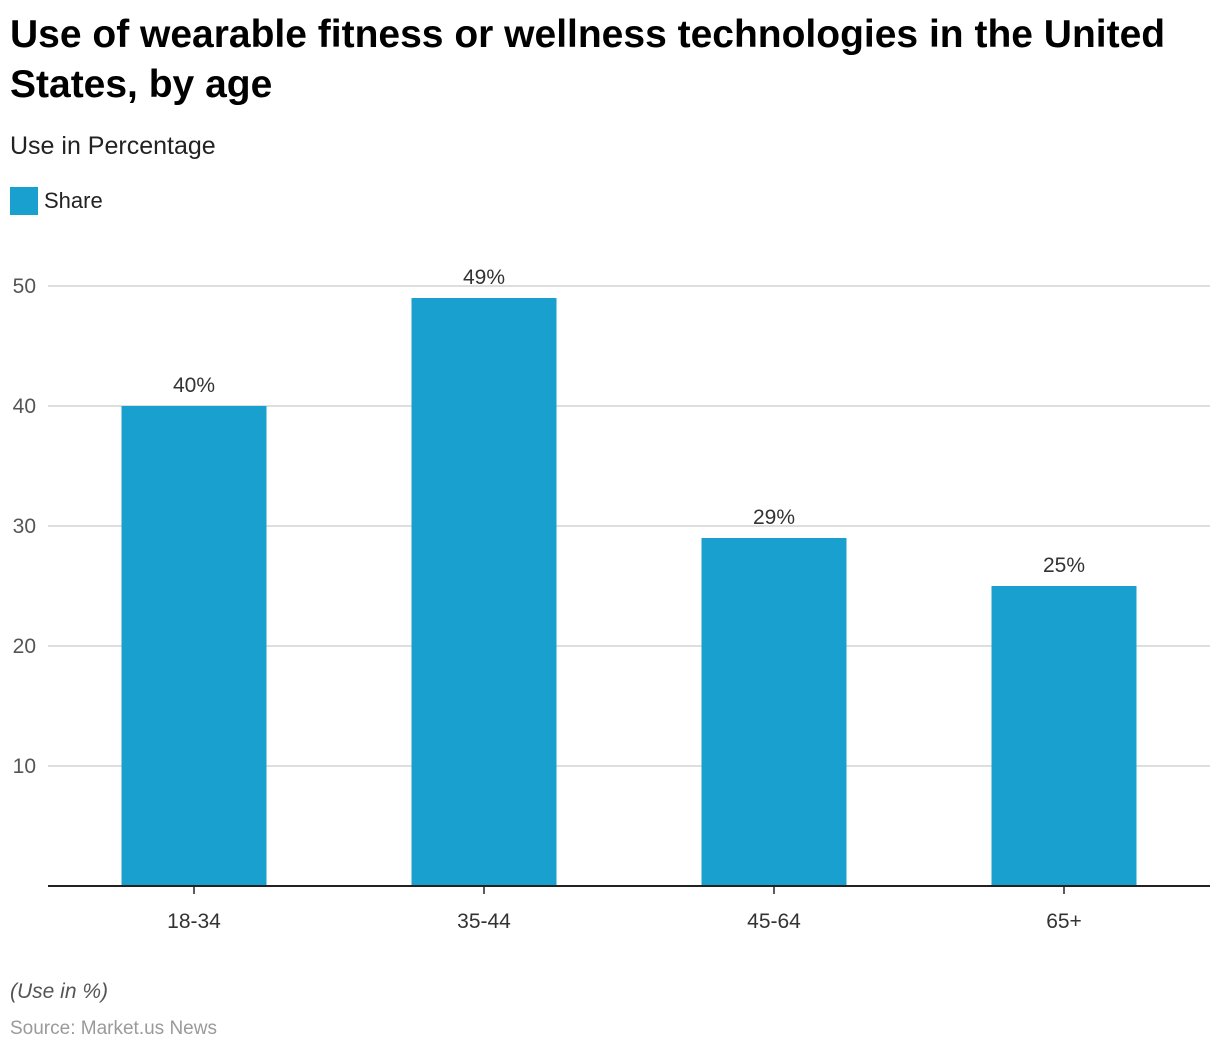 The image size is (1220, 1054). What do you see at coordinates (774, 921) in the screenshot?
I see `x-tick-label: 45-64` at bounding box center [774, 921].